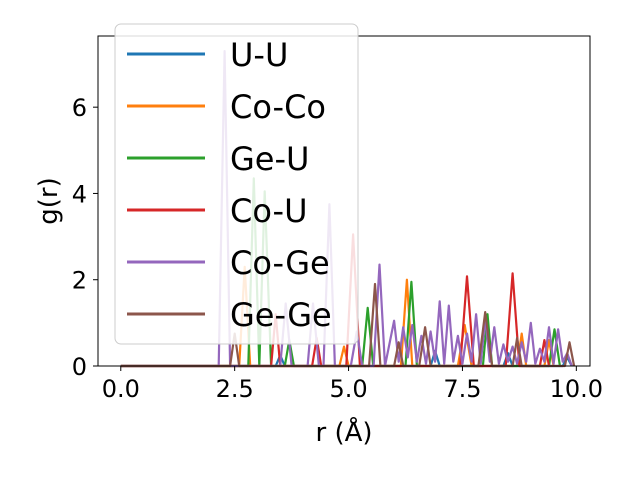 This screenshot has width=640, height=480. Describe the element at coordinates (462, 389) in the screenshot. I see `x-tick-label: 7.5` at that location.